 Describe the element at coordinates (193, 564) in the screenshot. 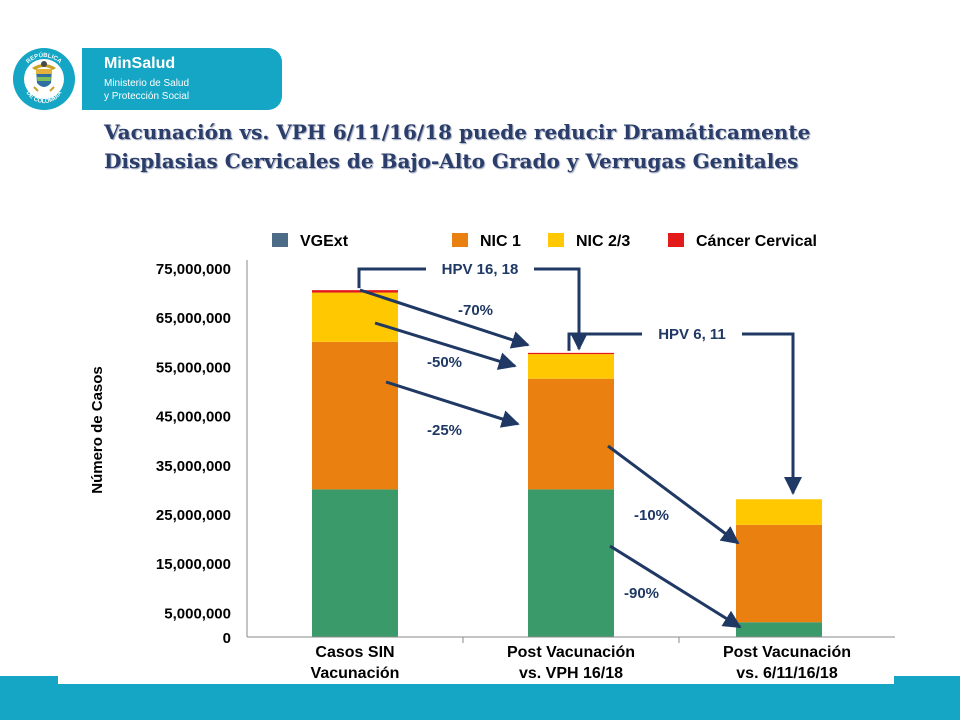

I see `y-tick-label: 15,000,000` at that location.